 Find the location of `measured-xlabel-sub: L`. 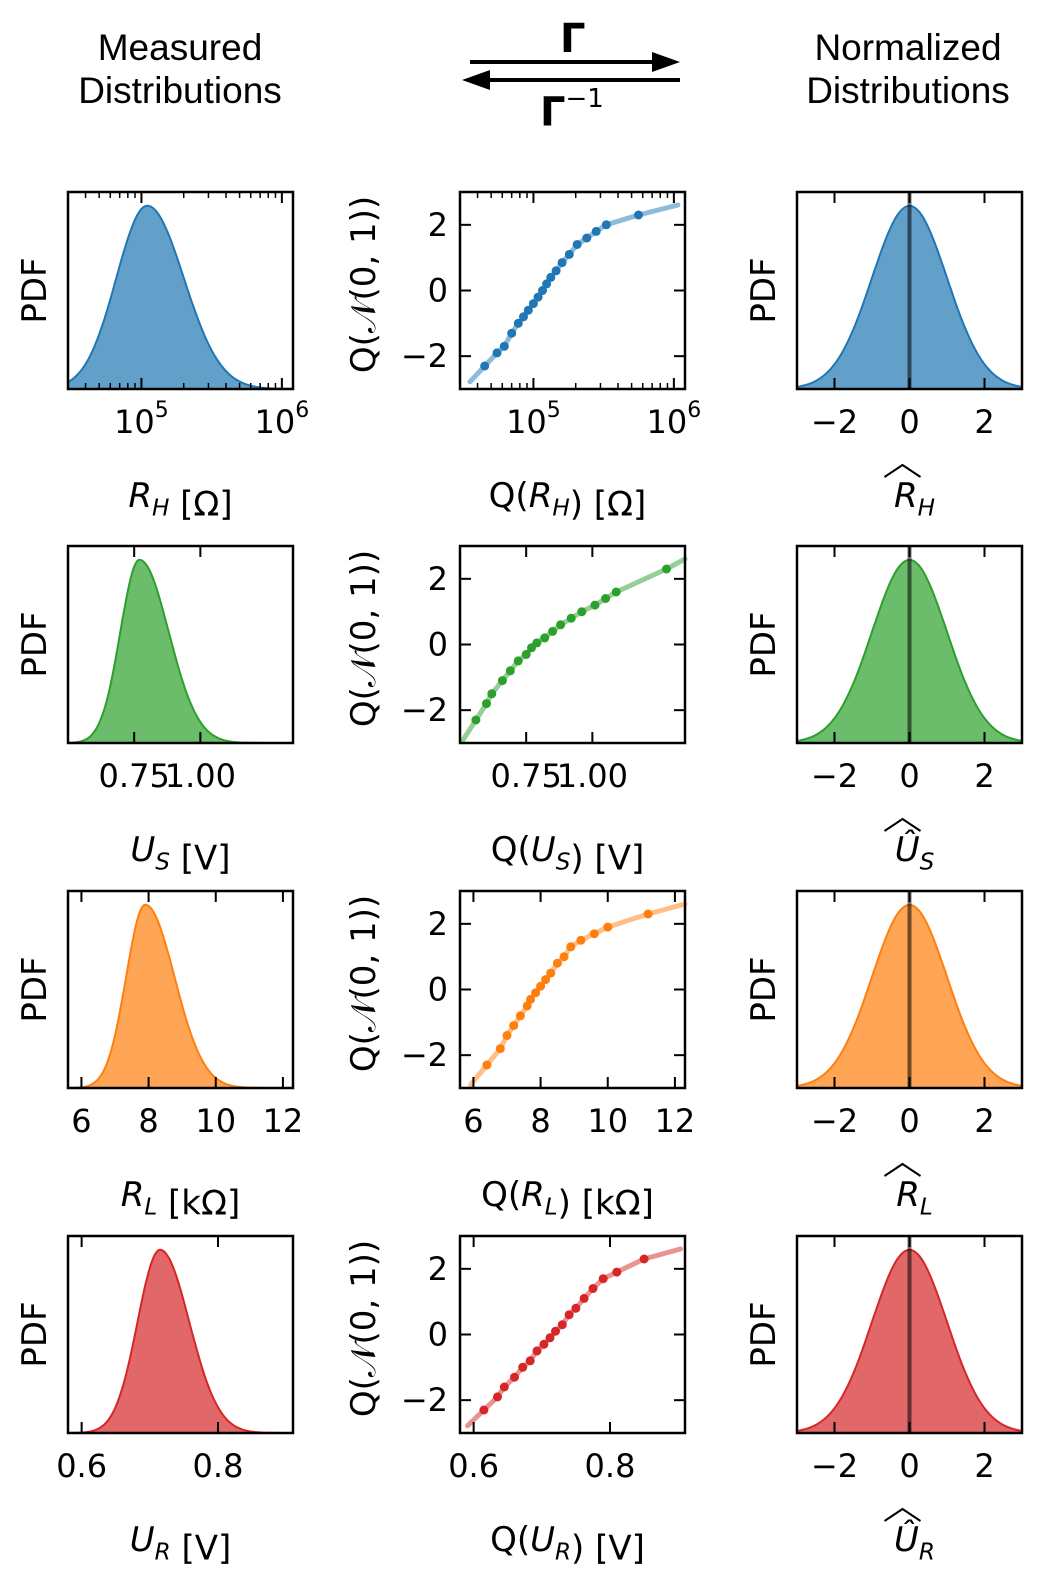

measured-xlabel-sub: L is located at coordinates (150, 1208).